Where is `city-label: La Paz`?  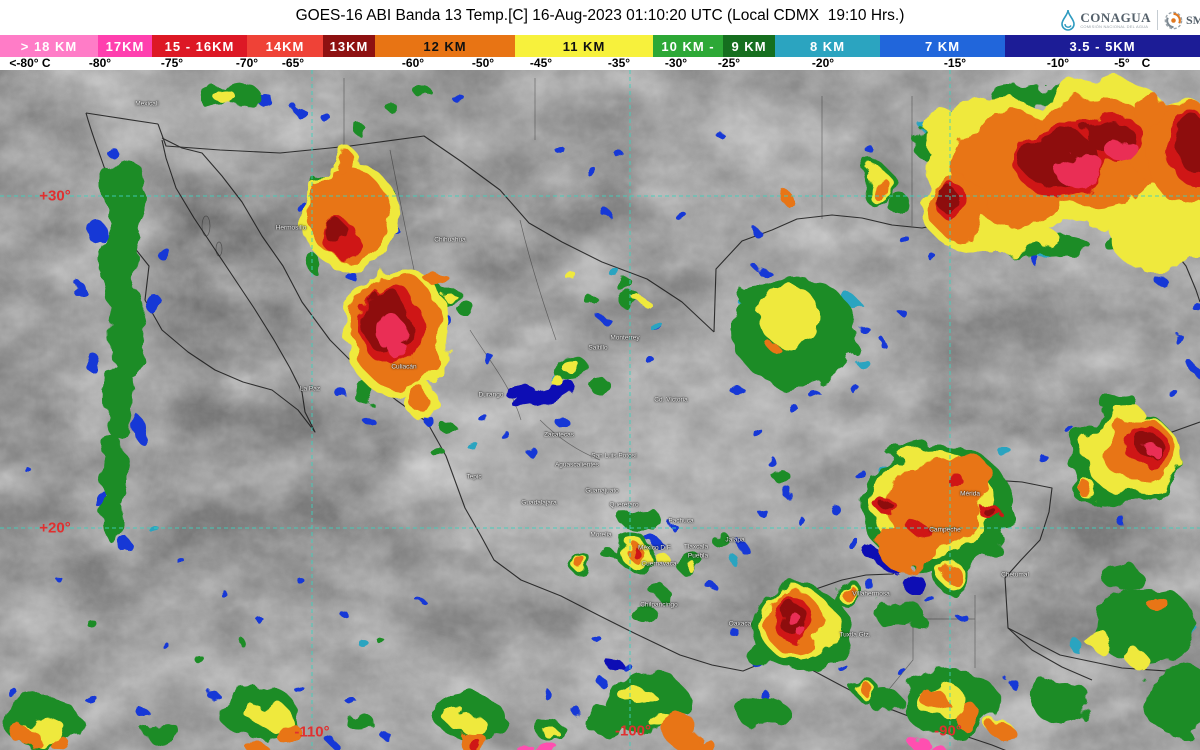
city-label: La Paz is located at coordinates (310, 389).